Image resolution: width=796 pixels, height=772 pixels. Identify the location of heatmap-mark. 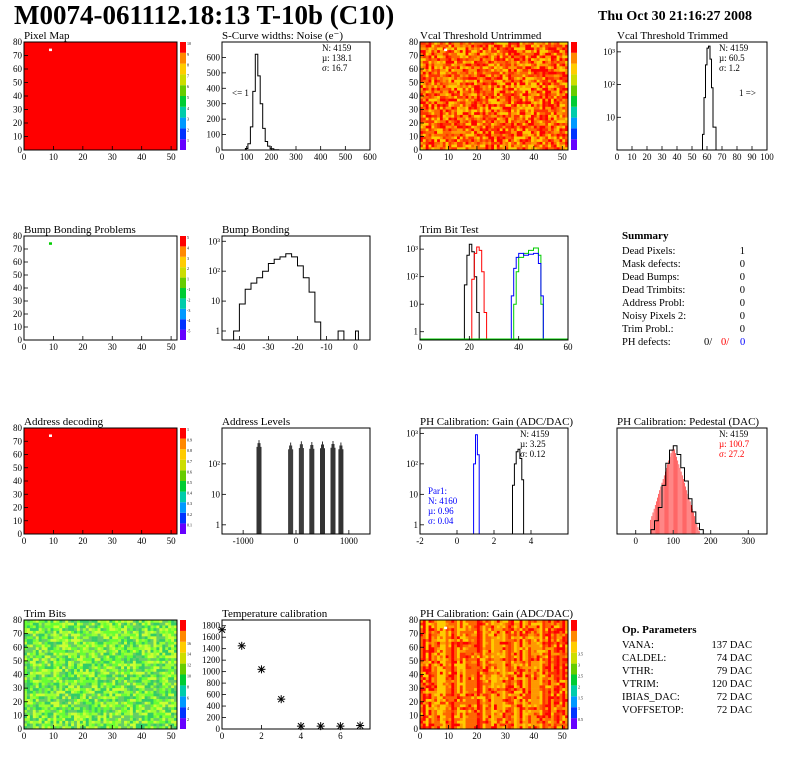
(50, 50).